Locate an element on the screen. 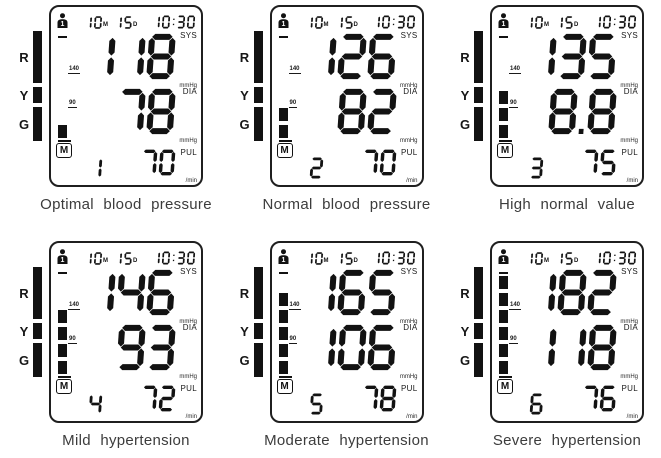 The image size is (661, 458). scale-mark-90: 90 is located at coordinates (72, 104).